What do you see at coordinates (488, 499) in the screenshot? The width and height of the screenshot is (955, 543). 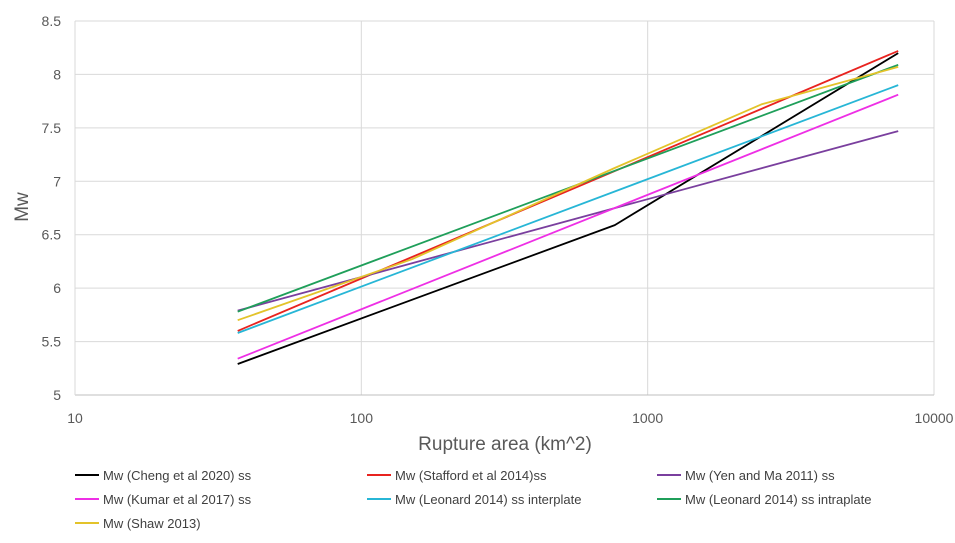 I see `legend-label: Mw (Leonard 2014) ss interplate` at bounding box center [488, 499].